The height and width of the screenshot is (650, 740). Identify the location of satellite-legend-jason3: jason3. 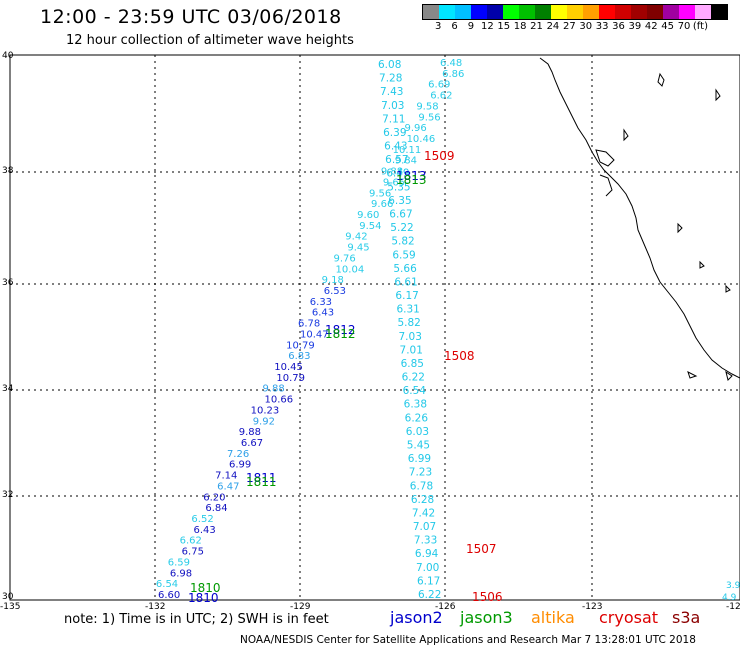
(486, 617).